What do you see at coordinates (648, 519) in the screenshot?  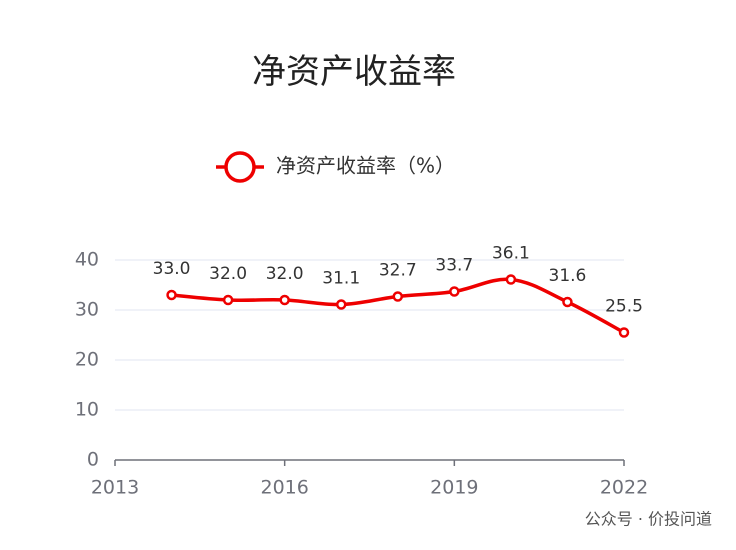 I see `watermark: 公众号 · 价投问道` at bounding box center [648, 519].